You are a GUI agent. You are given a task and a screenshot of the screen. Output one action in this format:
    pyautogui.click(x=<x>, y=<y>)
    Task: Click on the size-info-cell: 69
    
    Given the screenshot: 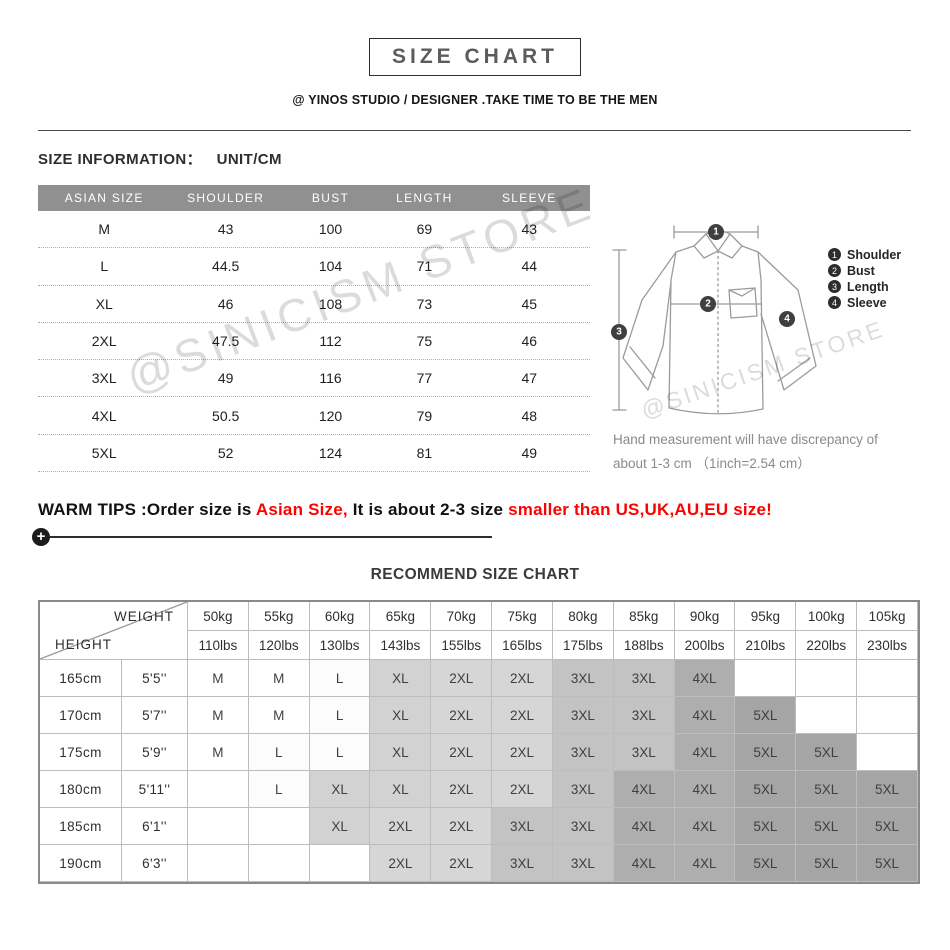 What is the action you would take?
    pyautogui.click(x=424, y=229)
    